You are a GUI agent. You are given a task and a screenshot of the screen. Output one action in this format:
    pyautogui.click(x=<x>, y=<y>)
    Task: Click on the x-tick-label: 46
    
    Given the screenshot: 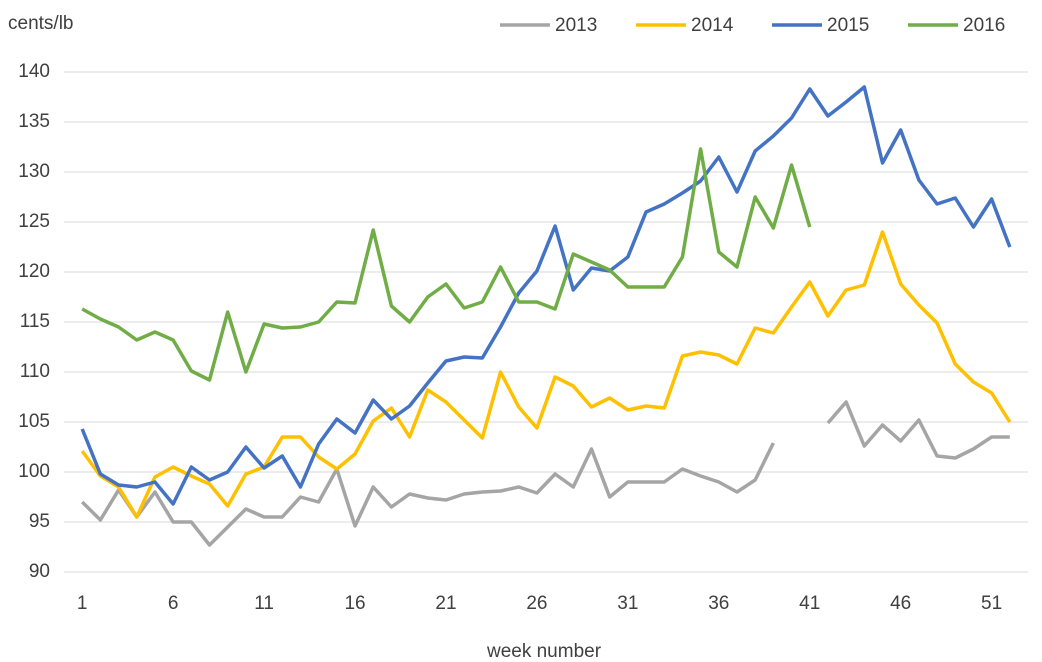 What is the action you would take?
    pyautogui.click(x=900, y=603)
    